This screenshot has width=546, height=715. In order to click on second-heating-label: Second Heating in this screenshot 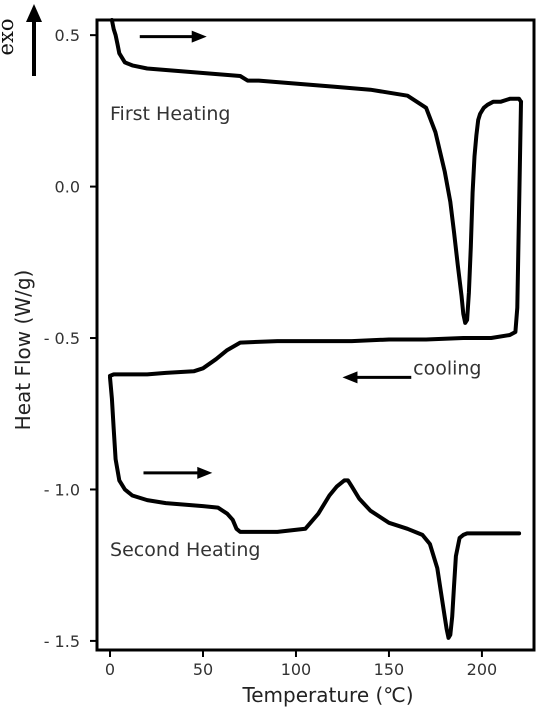, I will do `click(185, 550)`.